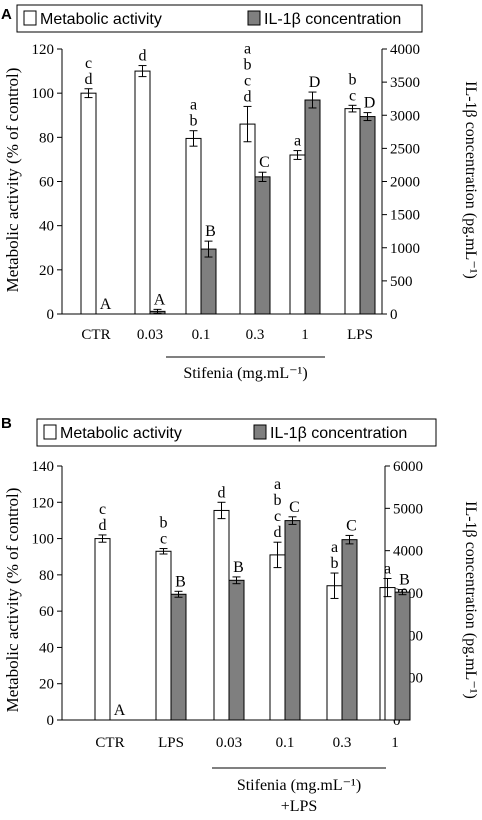 The image size is (482, 820). I want to click on panel-a-y-left-ticks: 0 20 40 60 80 100 120, so click(47, 182).